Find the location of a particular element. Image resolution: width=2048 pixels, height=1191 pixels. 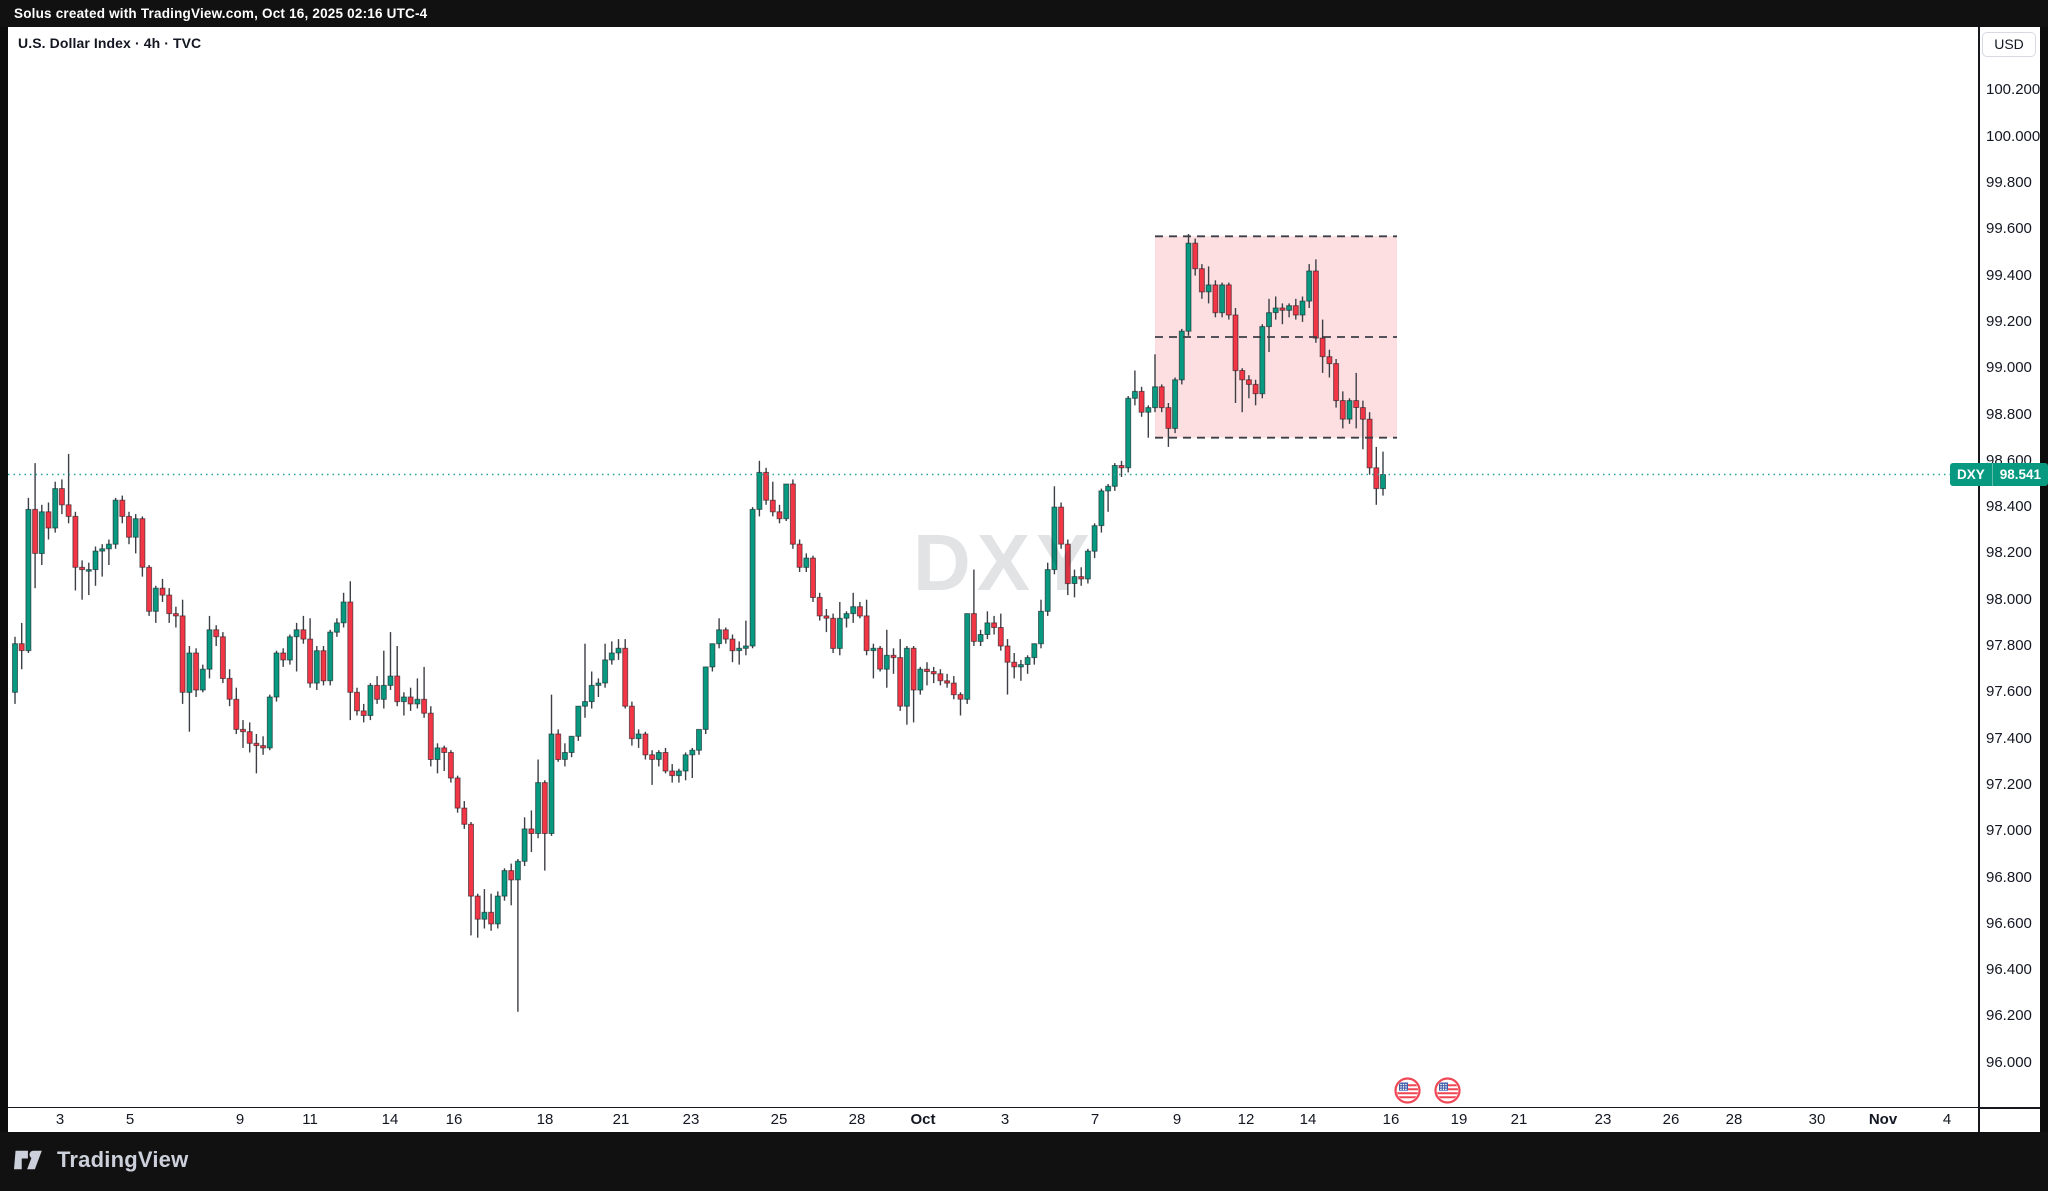

price-tick-label: 98.800 is located at coordinates (2009, 414).